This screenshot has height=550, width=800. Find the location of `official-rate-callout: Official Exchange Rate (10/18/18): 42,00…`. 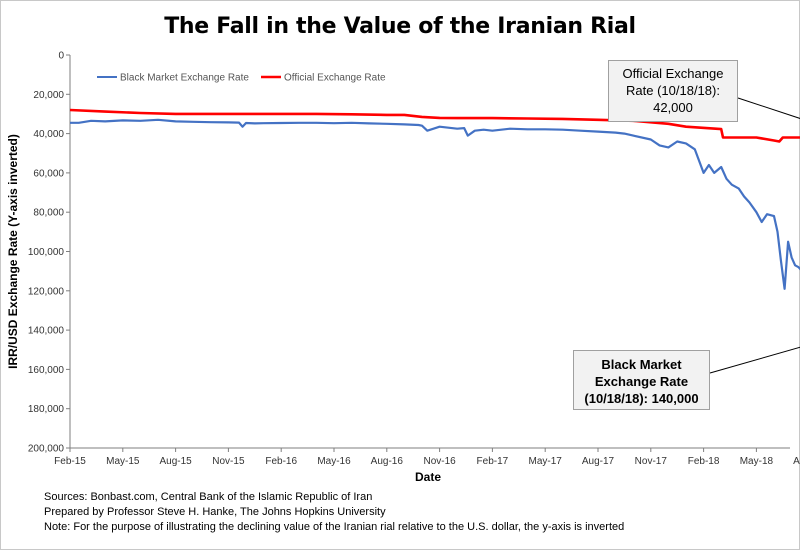

official-rate-callout: Official Exchange Rate (10/18/18): 42,00… is located at coordinates (673, 91).